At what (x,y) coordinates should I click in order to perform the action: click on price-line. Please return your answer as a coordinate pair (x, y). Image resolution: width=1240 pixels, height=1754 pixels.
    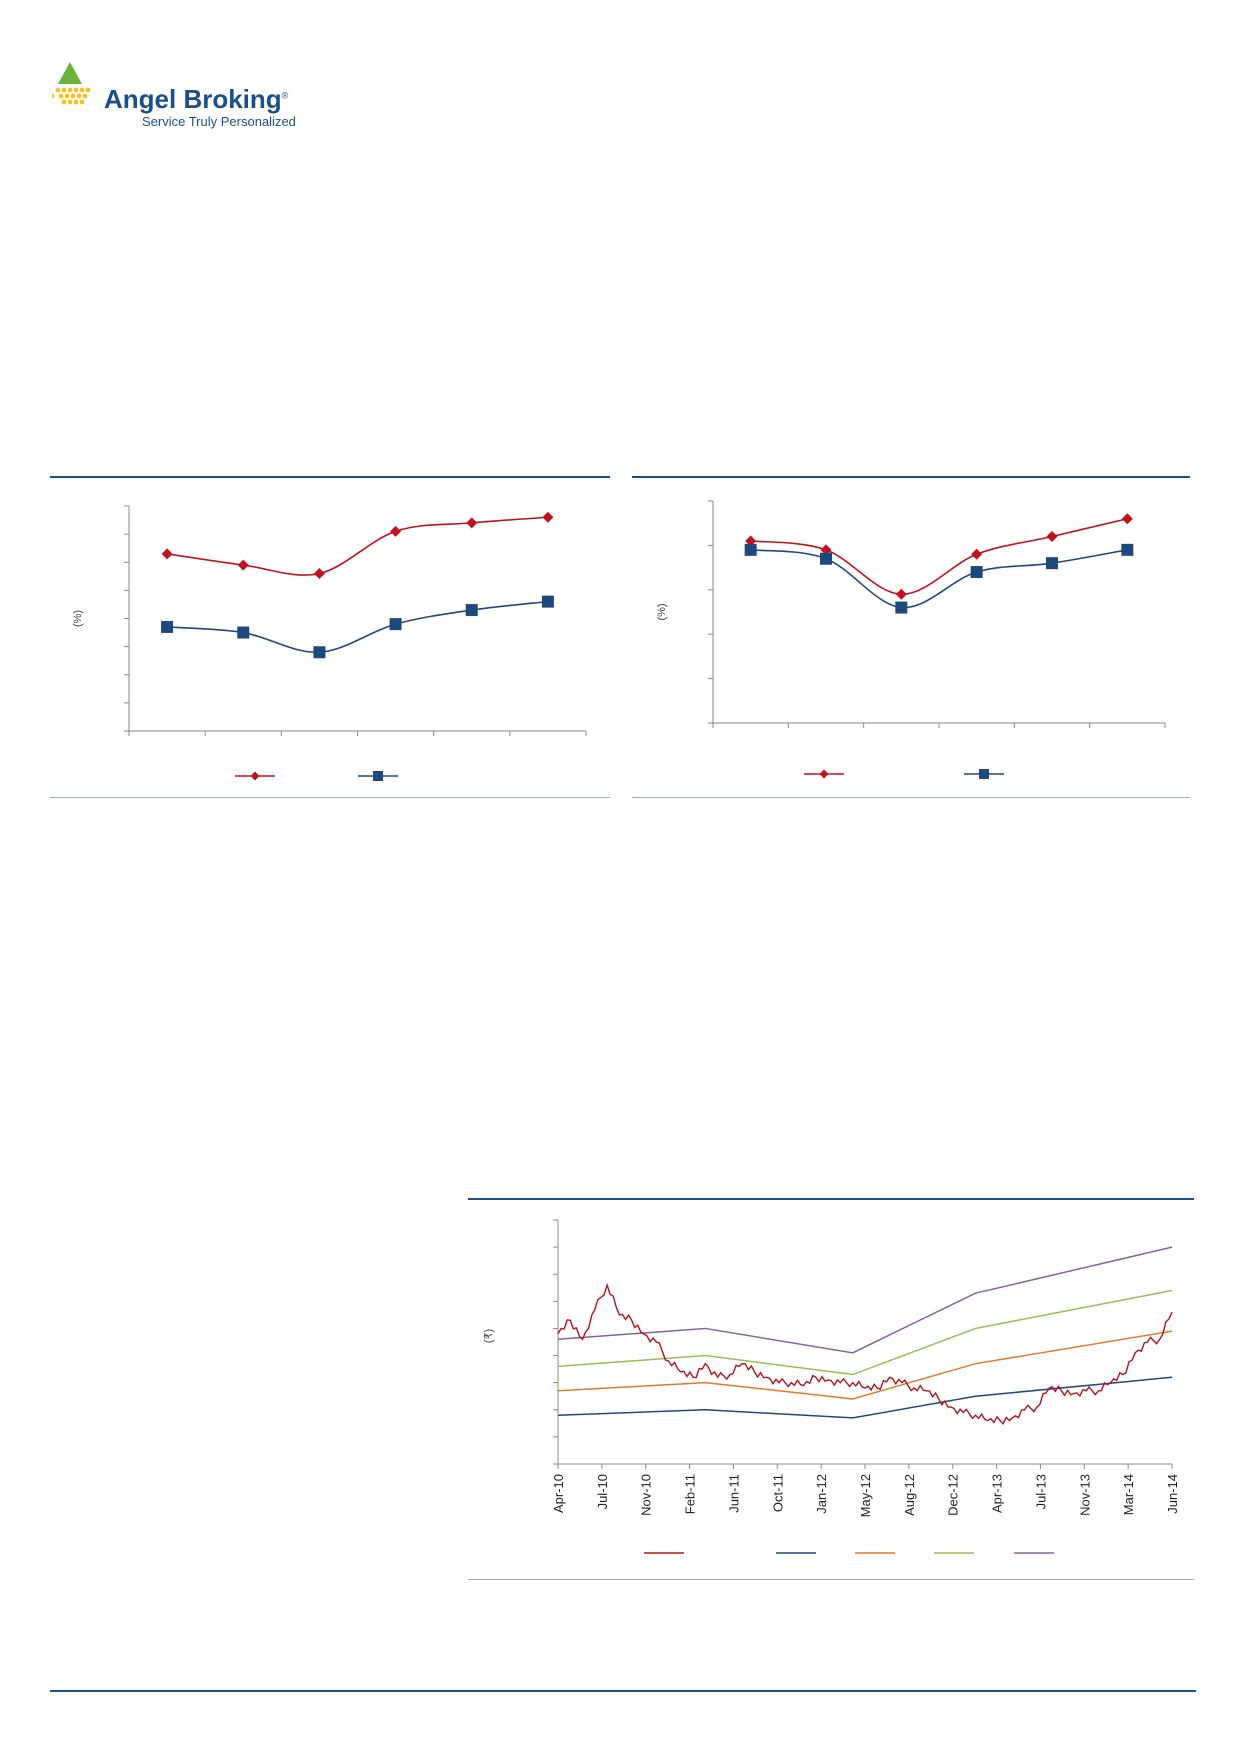
    Looking at the image, I should click on (865, 1353).